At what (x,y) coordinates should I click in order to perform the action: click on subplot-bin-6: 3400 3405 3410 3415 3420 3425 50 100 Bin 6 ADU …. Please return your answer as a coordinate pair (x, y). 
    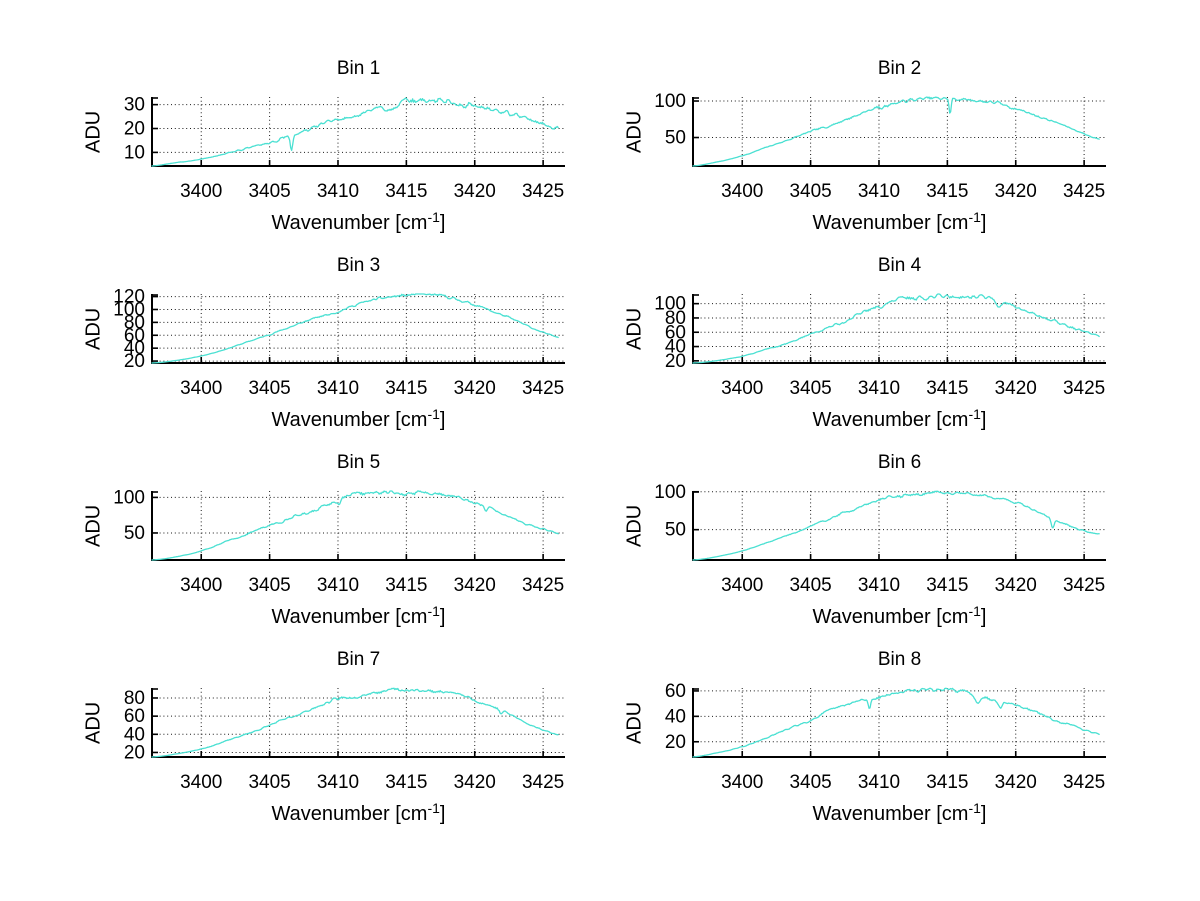
    Looking at the image, I should click on (873, 536).